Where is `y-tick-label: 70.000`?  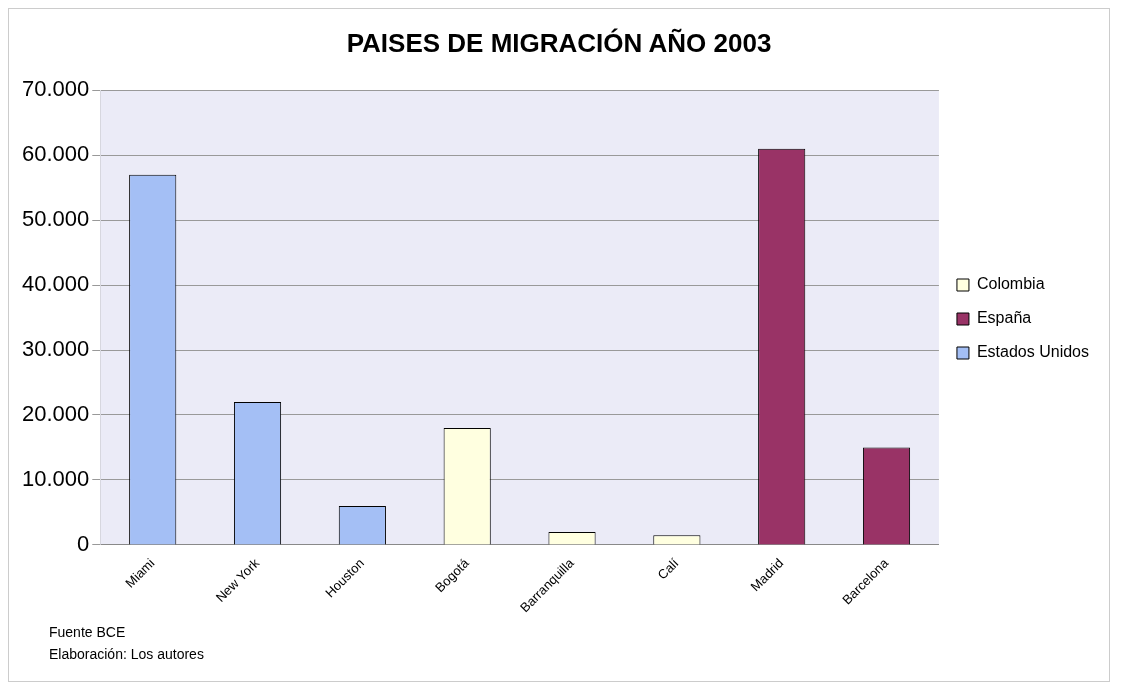
y-tick-label: 70.000 is located at coordinates (55, 89).